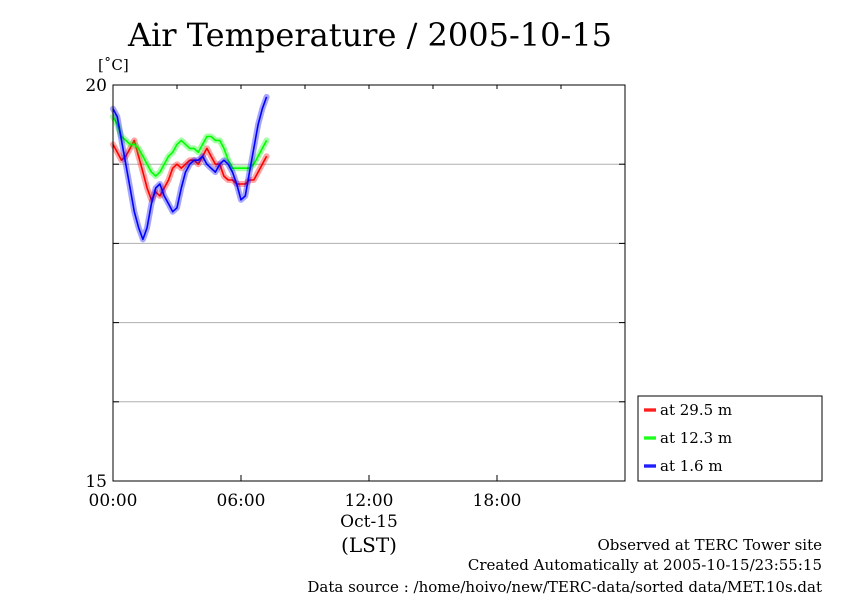  I want to click on x-tick-label: 06:00, so click(241, 501).